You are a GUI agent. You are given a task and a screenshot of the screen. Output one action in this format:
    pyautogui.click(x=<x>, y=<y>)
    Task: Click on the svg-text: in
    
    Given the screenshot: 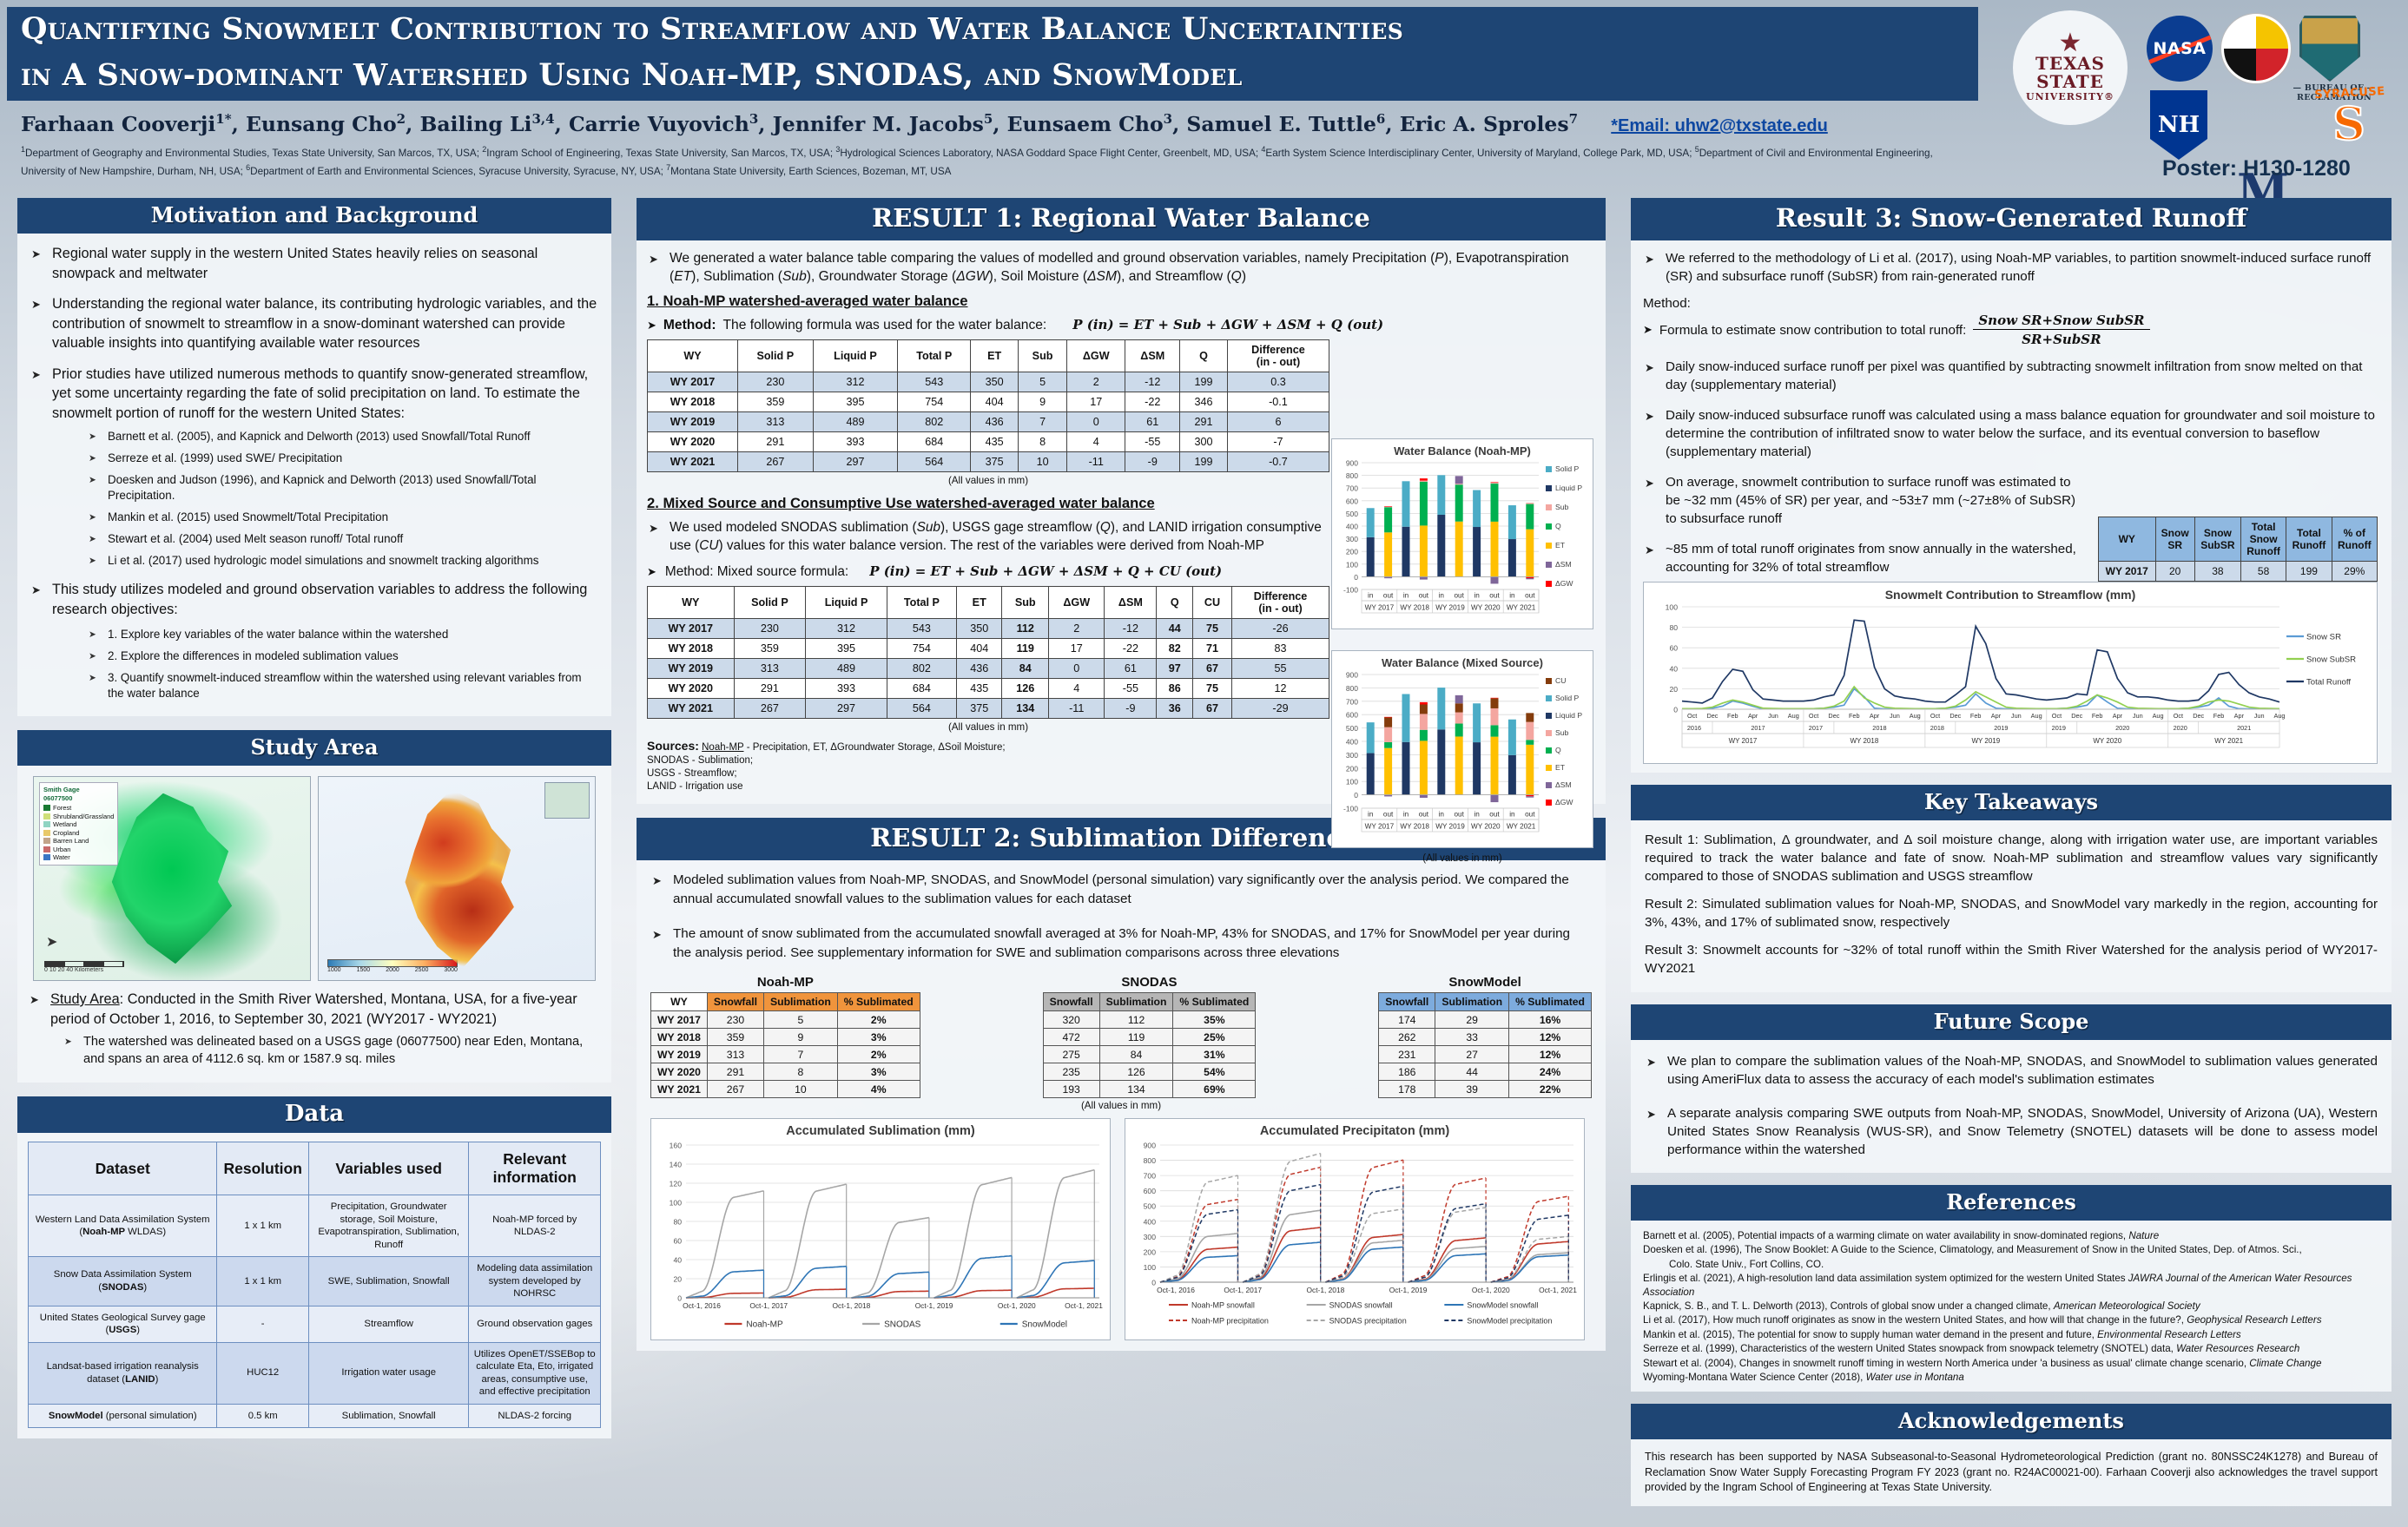 What is the action you would take?
    pyautogui.click(x=1512, y=815)
    